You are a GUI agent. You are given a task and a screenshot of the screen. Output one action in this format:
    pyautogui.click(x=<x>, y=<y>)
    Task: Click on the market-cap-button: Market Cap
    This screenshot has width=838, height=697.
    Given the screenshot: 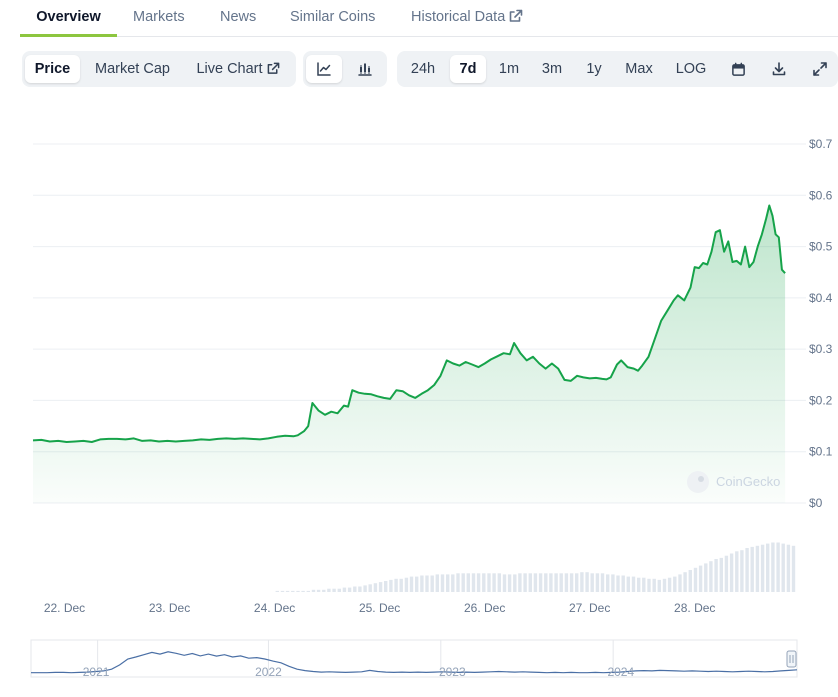 What is the action you would take?
    pyautogui.click(x=132, y=69)
    